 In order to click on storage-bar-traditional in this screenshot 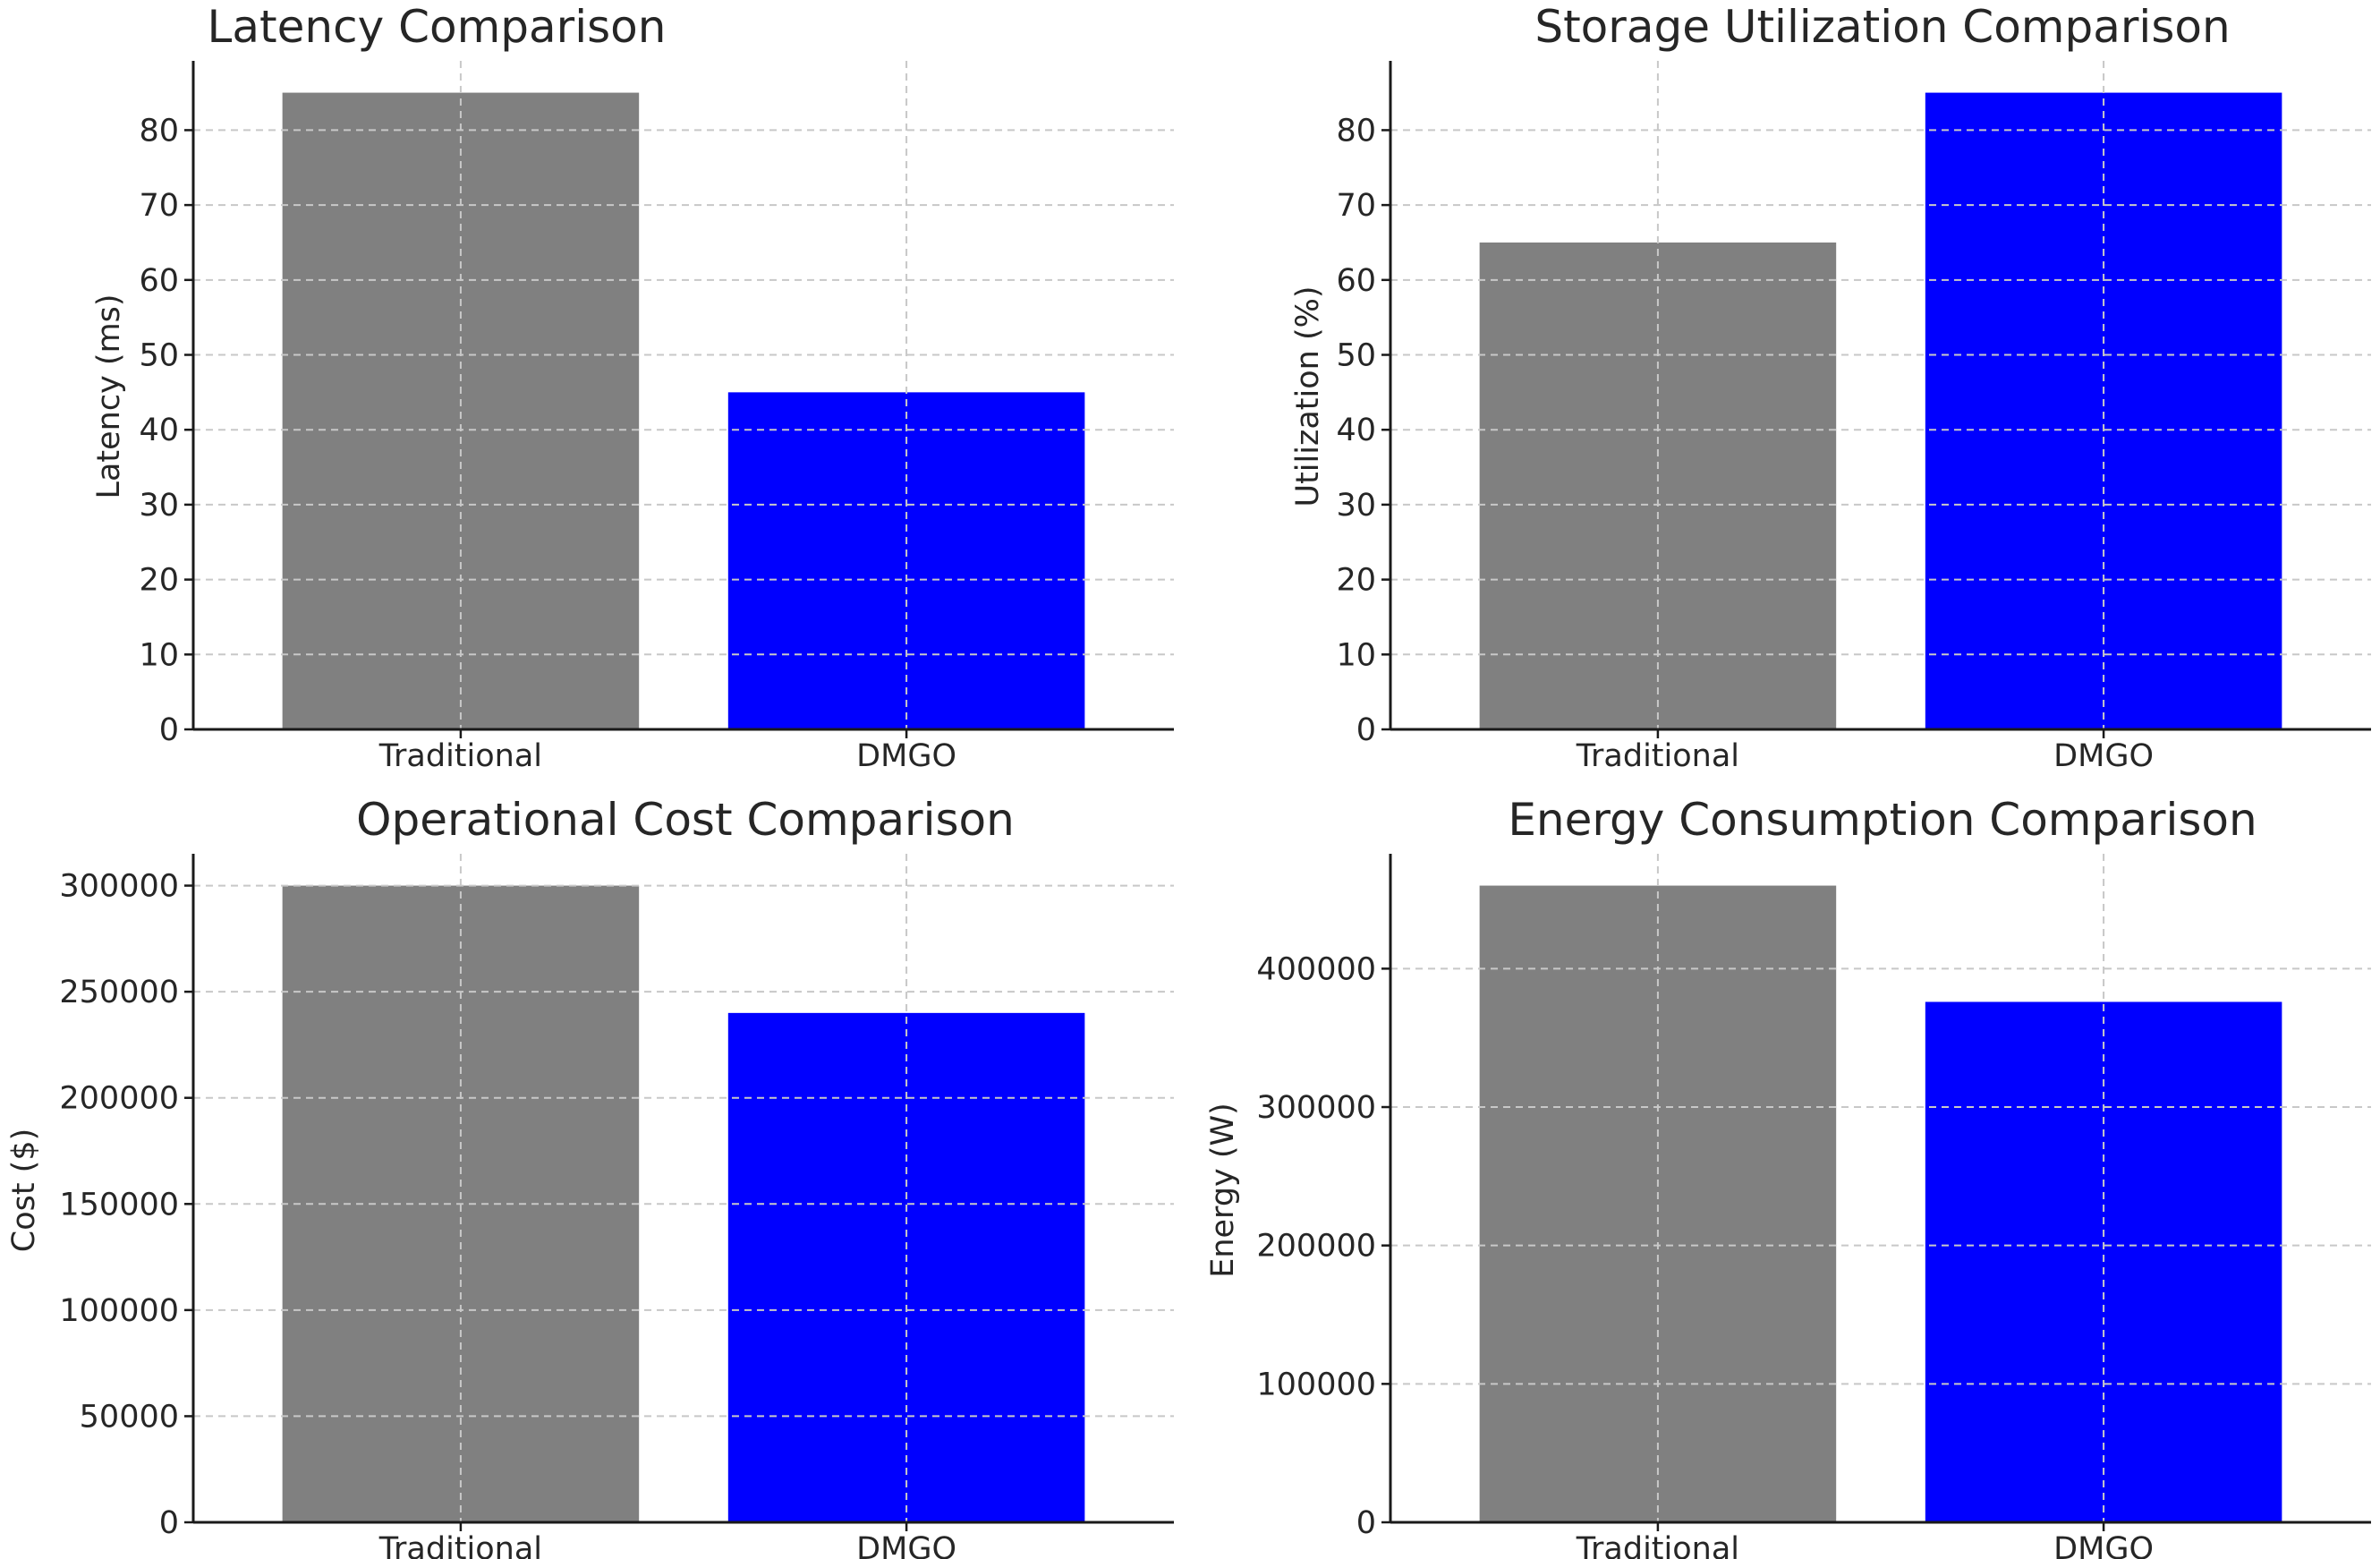, I will do `click(1658, 485)`.